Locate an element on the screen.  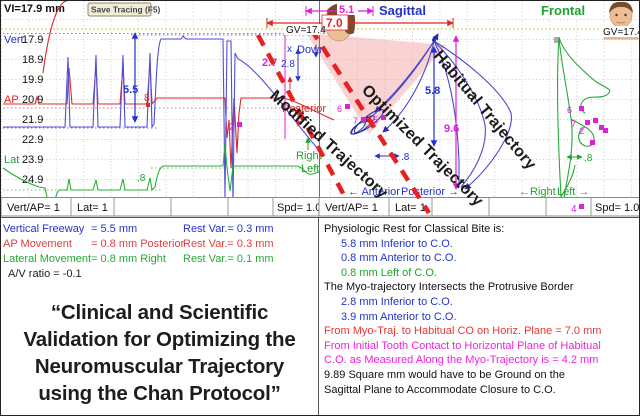
frontal-trajectories is located at coordinates (583, 118).